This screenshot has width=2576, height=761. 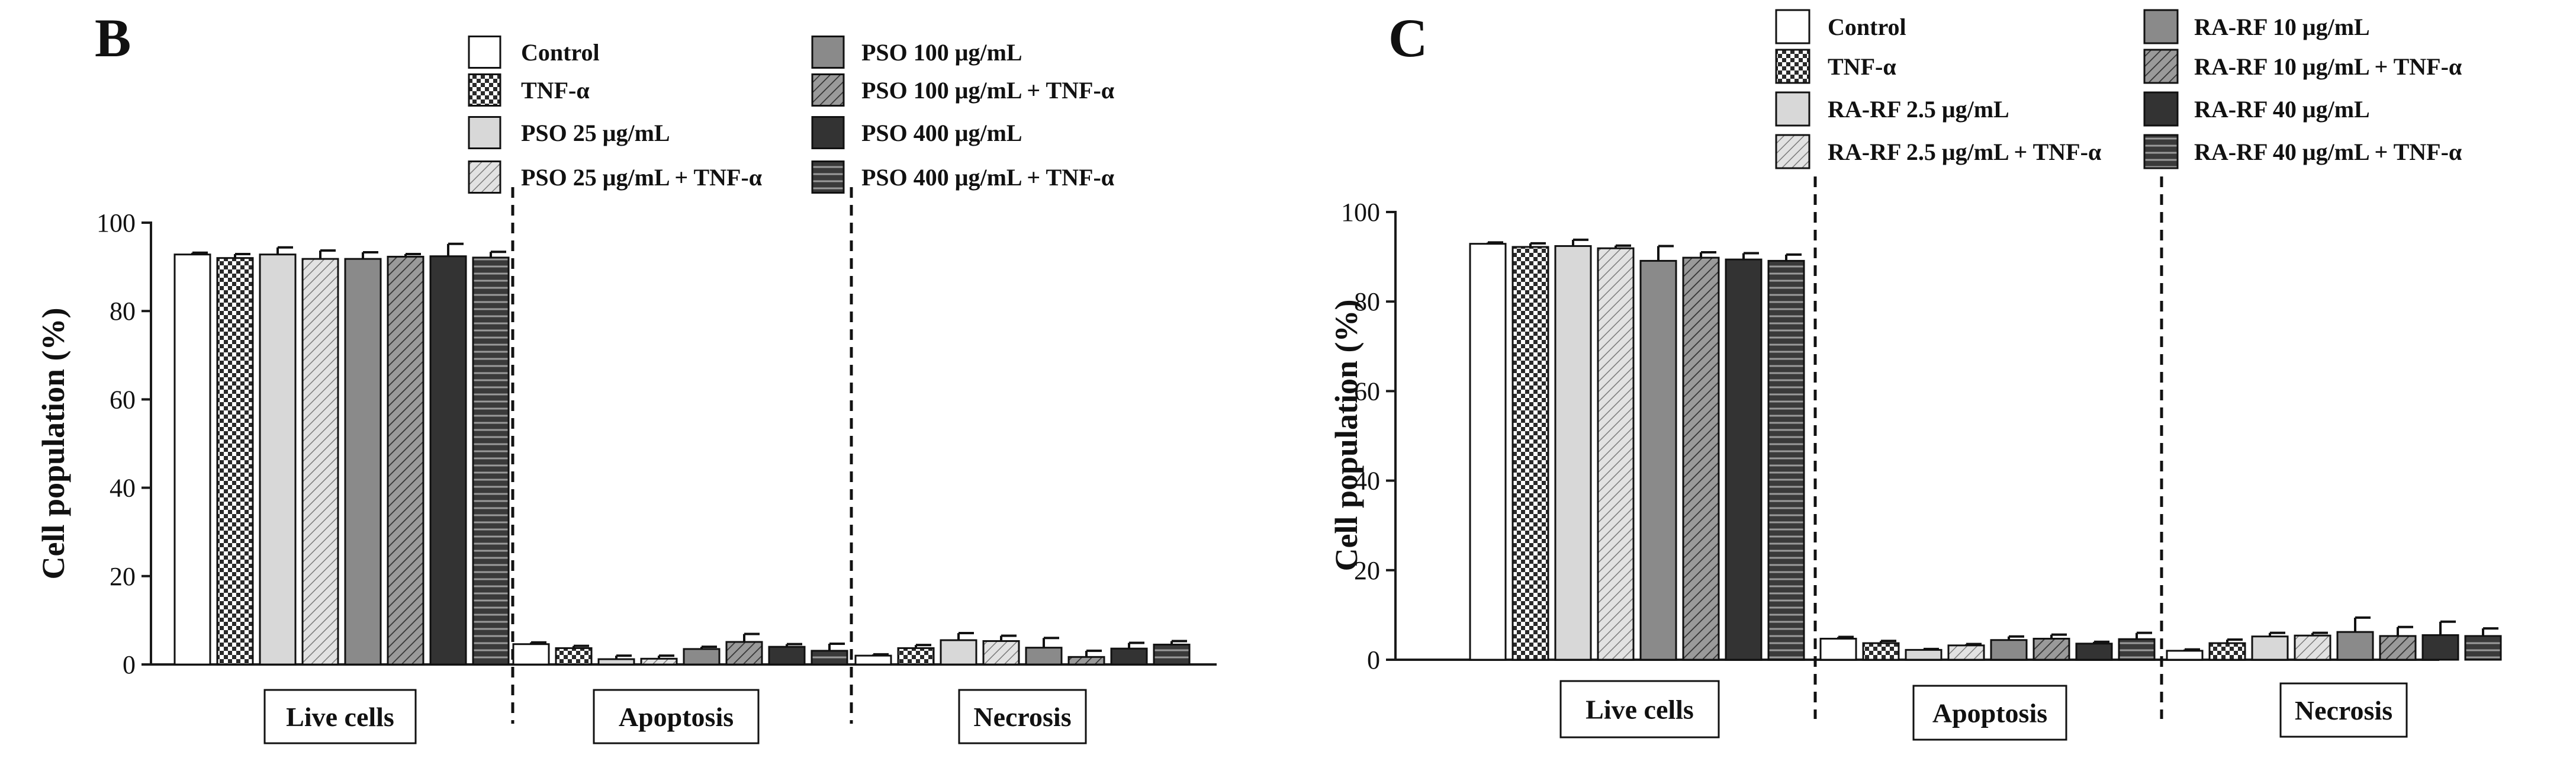 I want to click on legend-label: RA-RF 2.5 μg/mL + TNF-α, so click(x=1965, y=152).